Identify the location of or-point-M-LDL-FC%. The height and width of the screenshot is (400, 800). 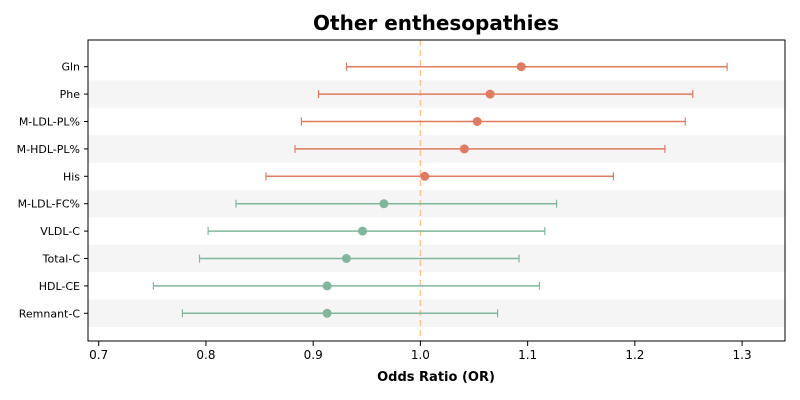
(384, 204).